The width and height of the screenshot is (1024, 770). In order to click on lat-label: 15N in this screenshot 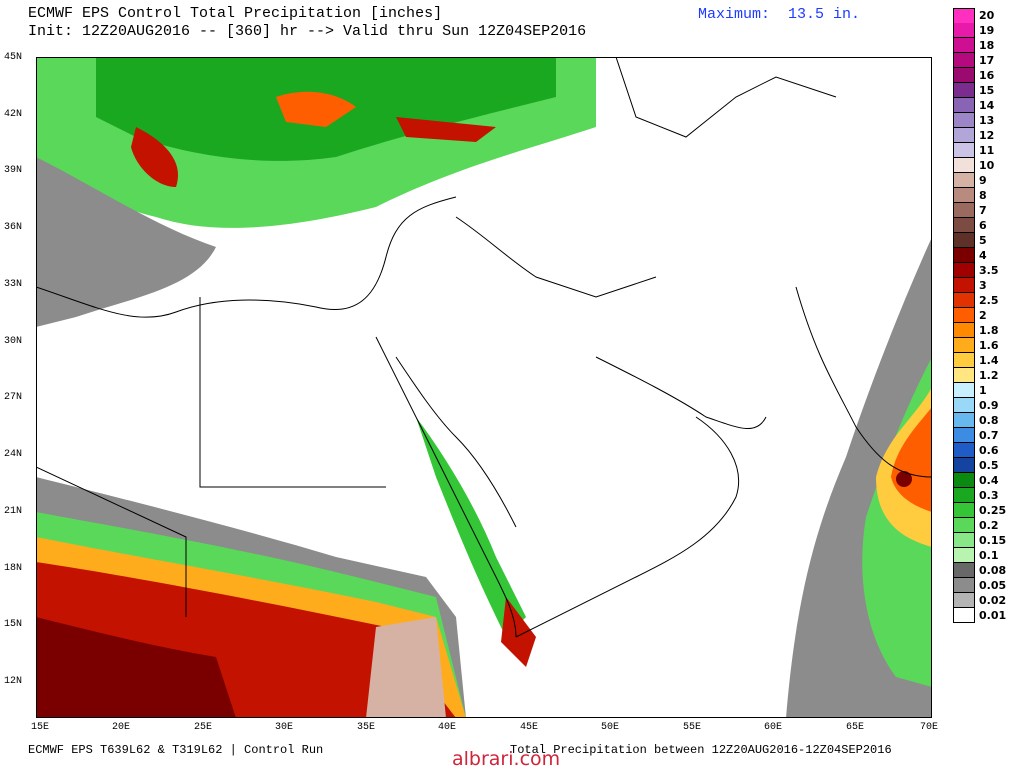, I will do `click(13, 624)`.